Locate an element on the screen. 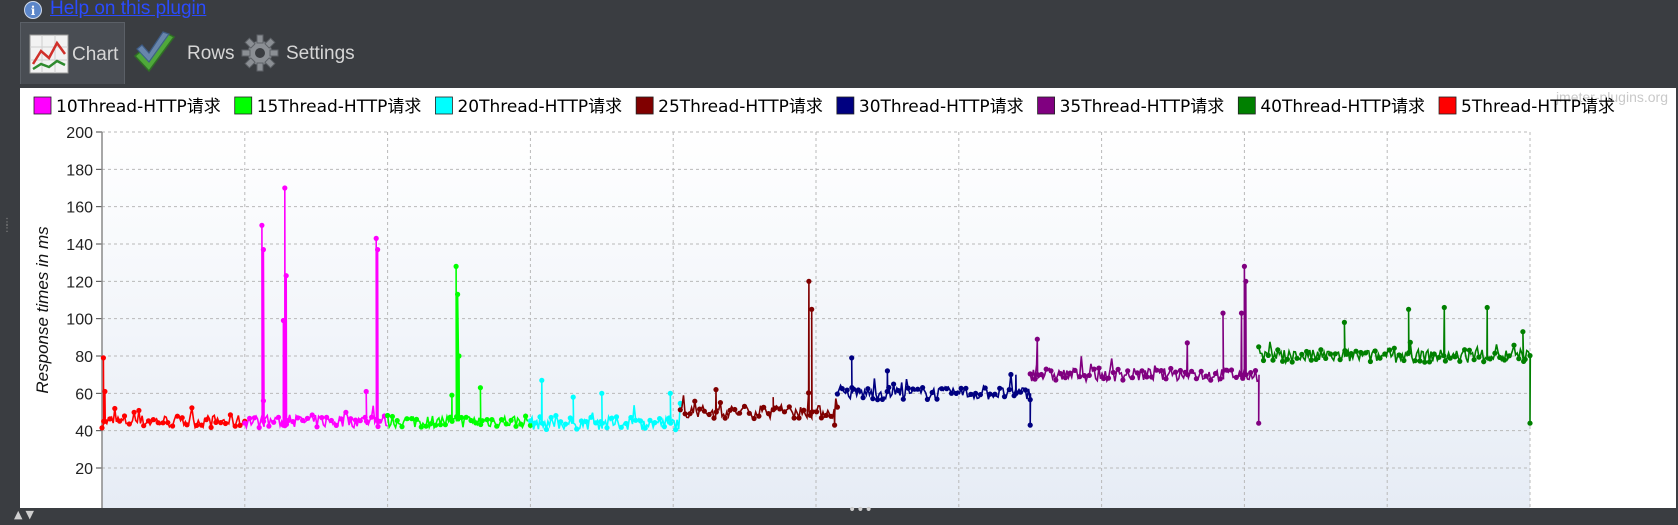 The height and width of the screenshot is (525, 1678). legend-item: 5Thread-HTTP请求 is located at coordinates (1526, 106).